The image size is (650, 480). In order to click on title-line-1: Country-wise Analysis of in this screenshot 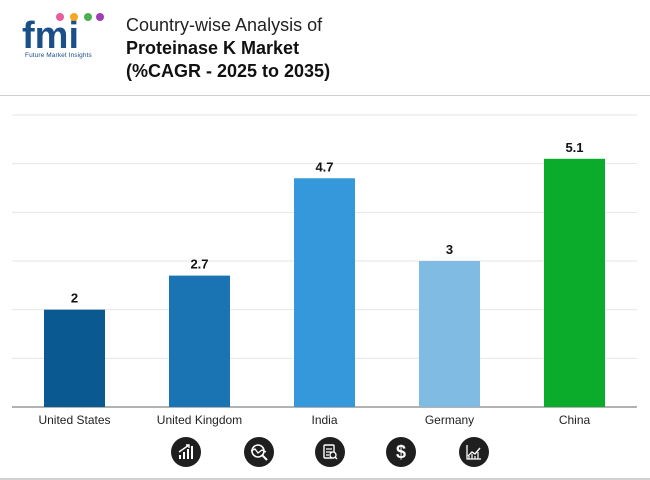, I will do `click(224, 25)`.